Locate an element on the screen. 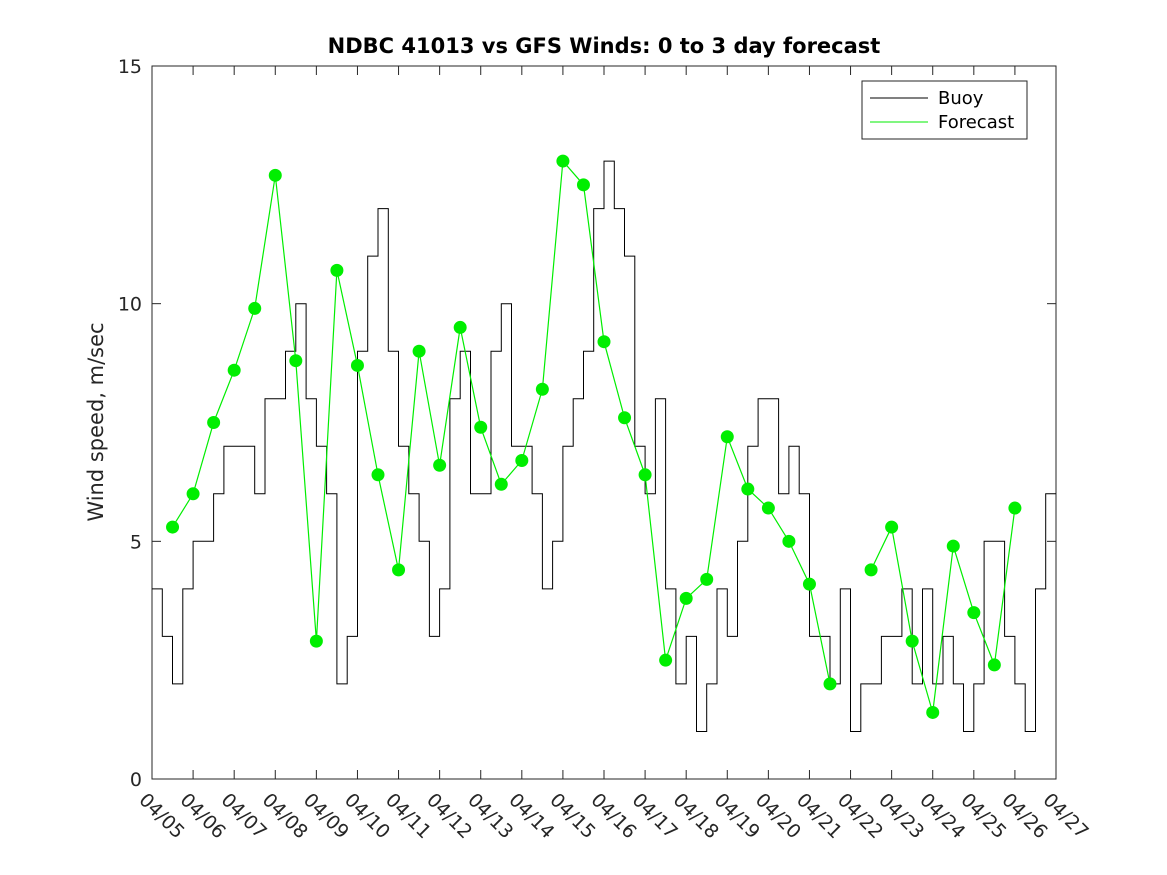 The image size is (1167, 875). y-axis-label: Wind speed, m/sec is located at coordinates (96, 421).